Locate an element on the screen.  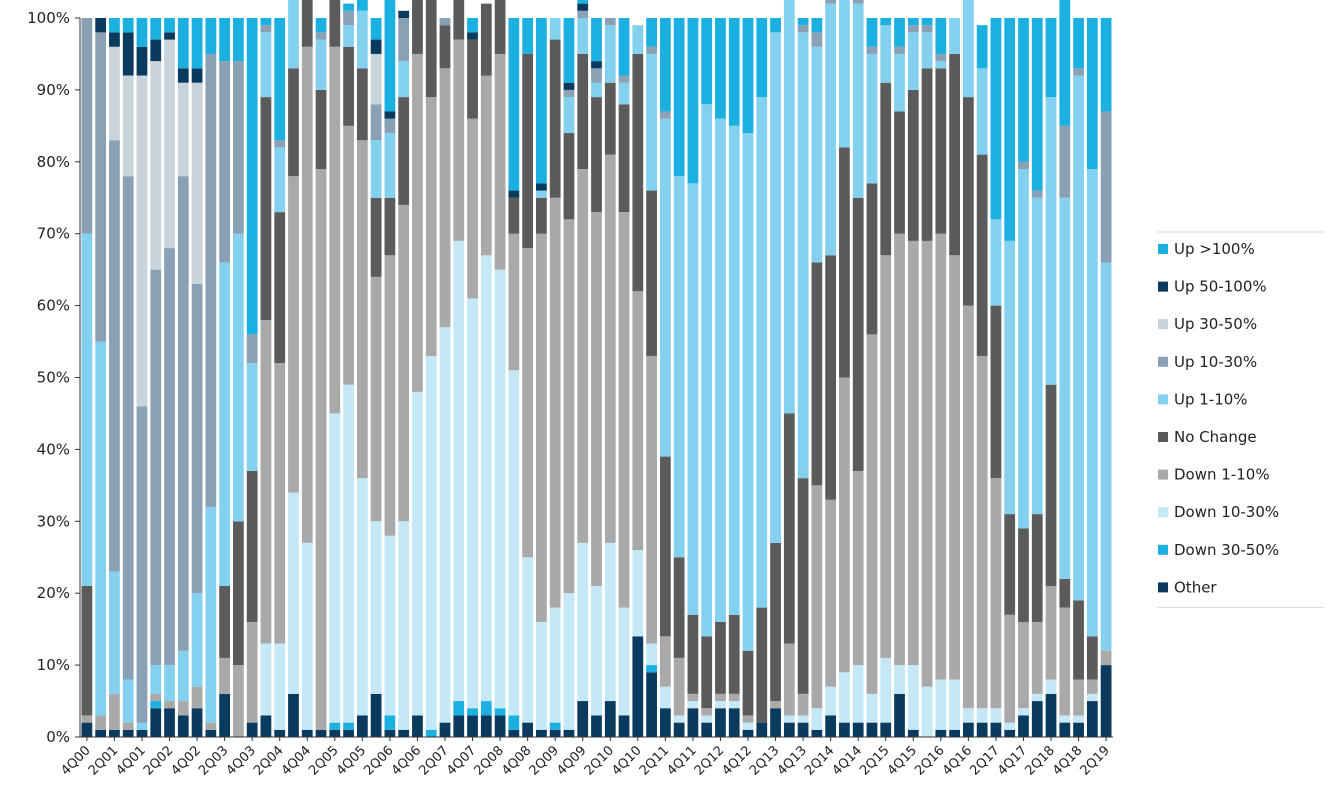
x-tick-label: 4Q02 is located at coordinates (186, 760).